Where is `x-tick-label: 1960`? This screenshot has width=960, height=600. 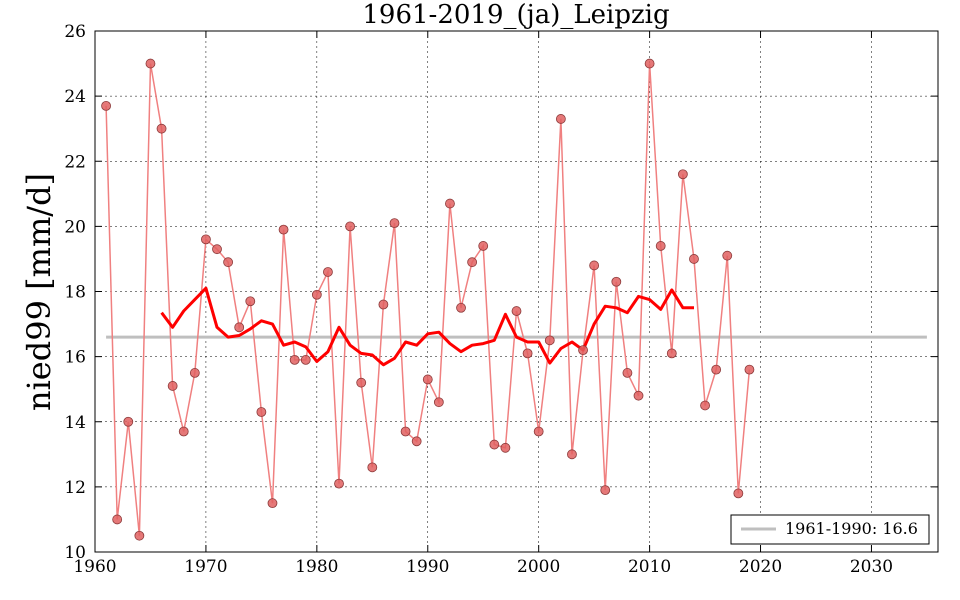
x-tick-label: 1960 is located at coordinates (94, 567).